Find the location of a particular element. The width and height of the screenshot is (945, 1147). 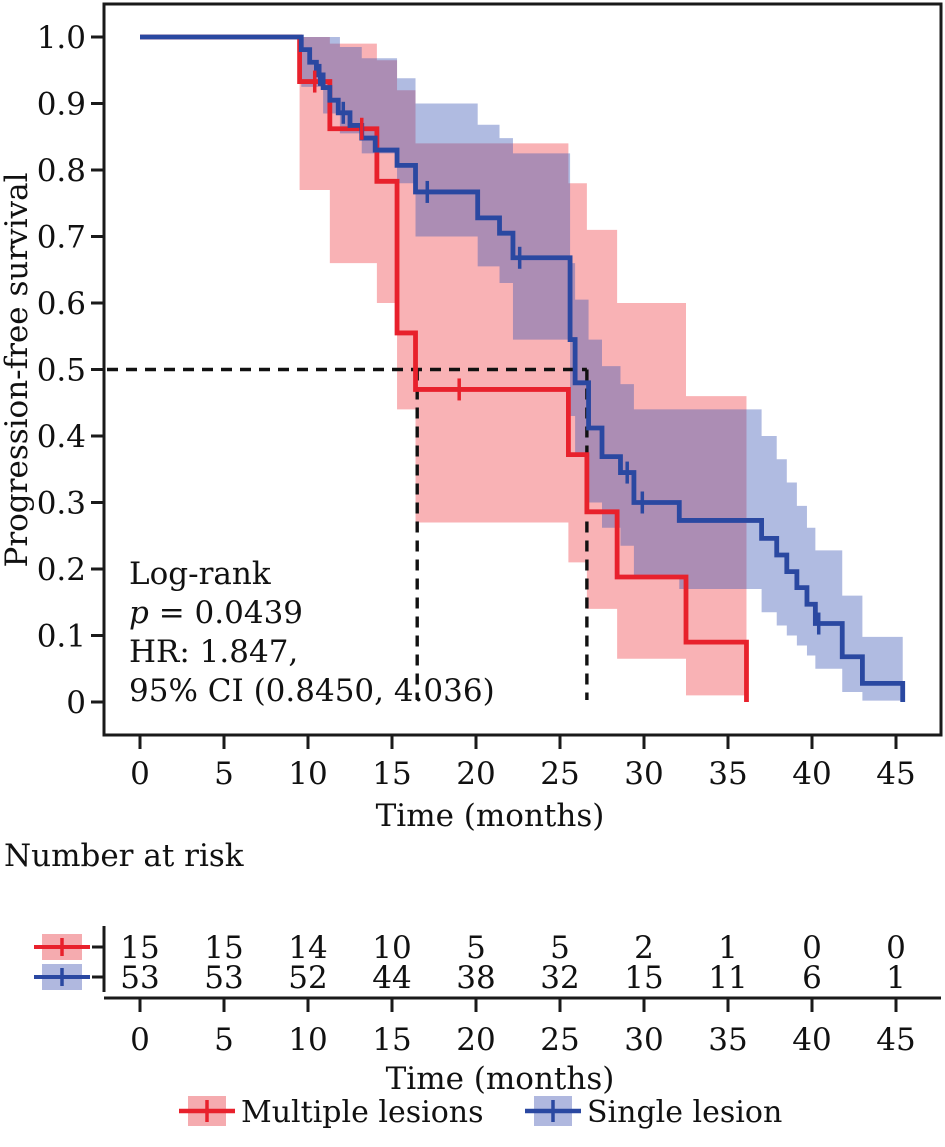

x-tick-label: 15 is located at coordinates (391, 774).